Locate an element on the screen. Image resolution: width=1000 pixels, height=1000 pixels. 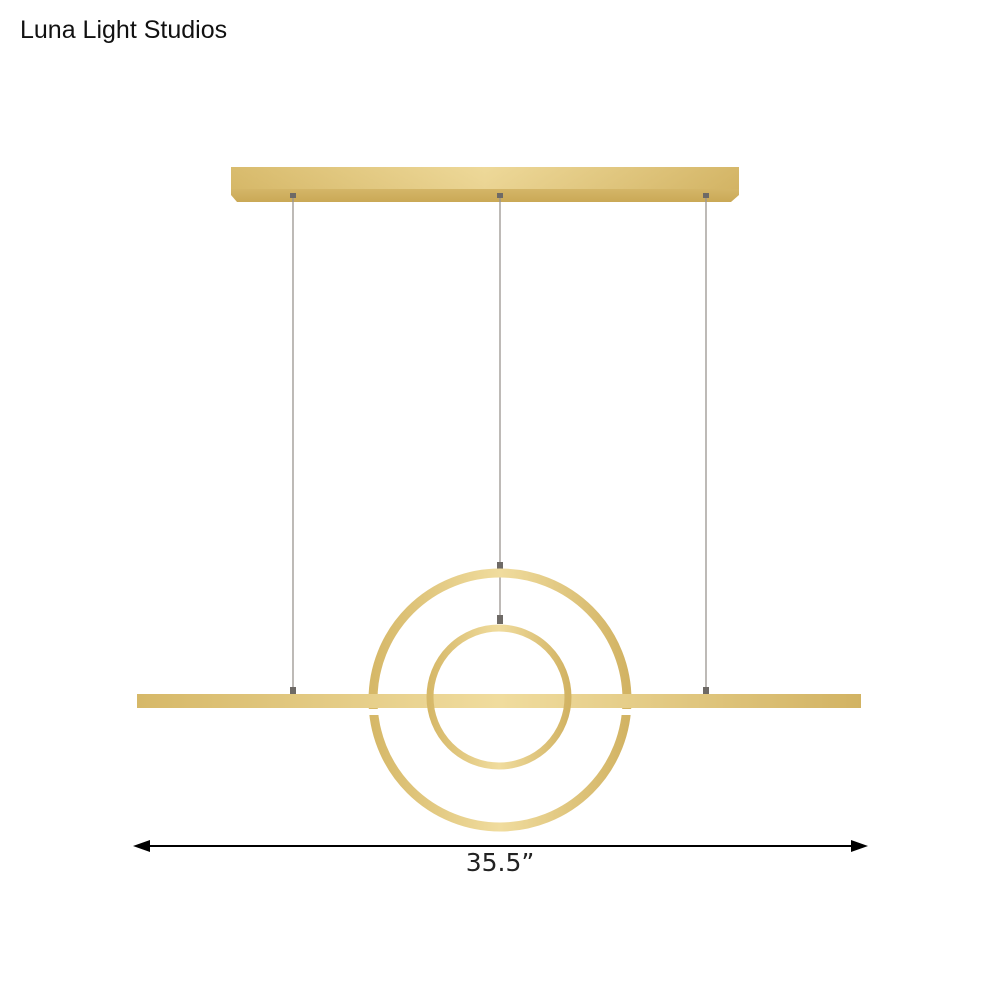
brand-name: Luna Light Studios is located at coordinates (124, 30).